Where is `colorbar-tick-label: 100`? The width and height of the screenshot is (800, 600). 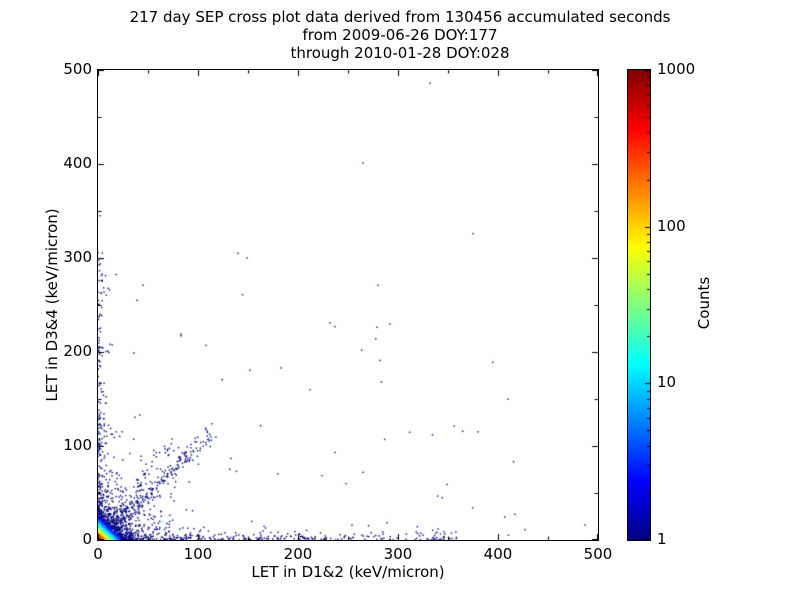 colorbar-tick-label: 100 is located at coordinates (671, 225).